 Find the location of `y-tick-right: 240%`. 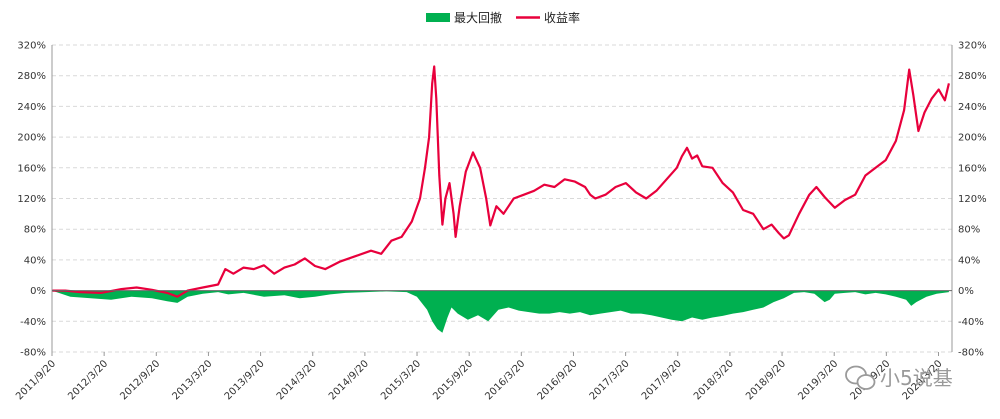

y-tick-right: 240% is located at coordinates (972, 107).